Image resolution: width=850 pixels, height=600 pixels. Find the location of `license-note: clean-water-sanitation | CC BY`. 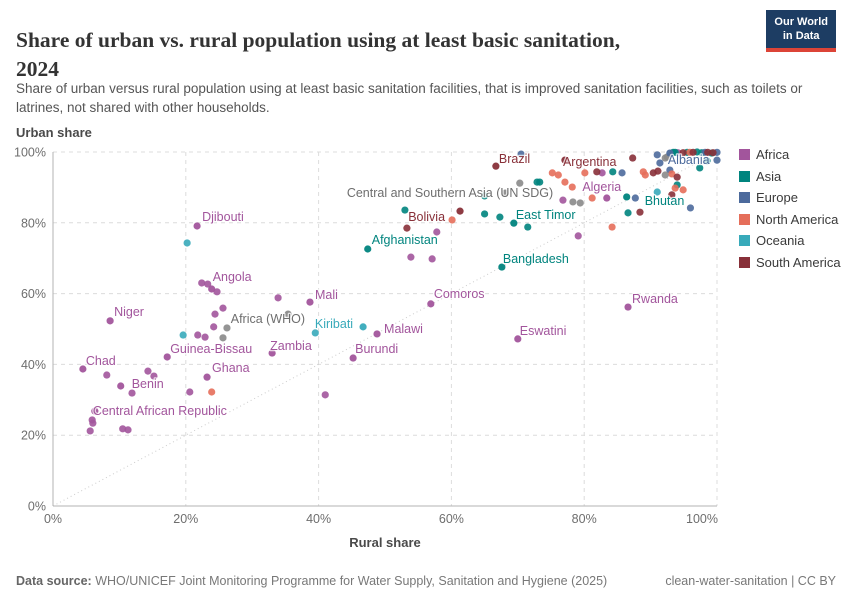

license-note: clean-water-sanitation | CC BY is located at coordinates (750, 581).